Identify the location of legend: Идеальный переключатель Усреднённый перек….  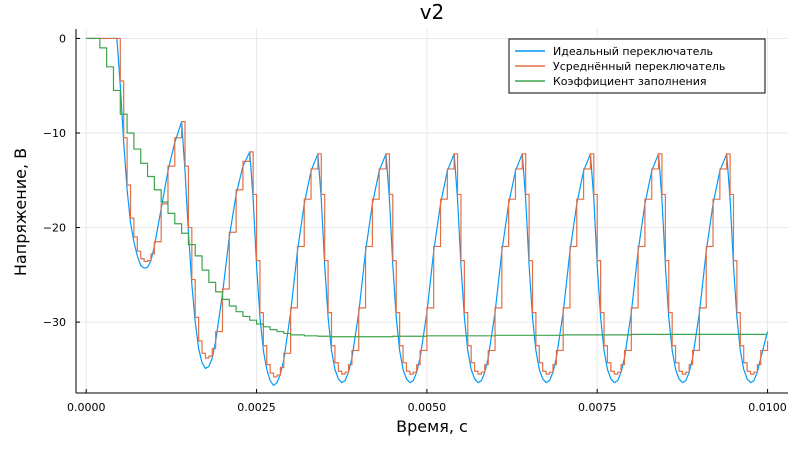
(637, 66).